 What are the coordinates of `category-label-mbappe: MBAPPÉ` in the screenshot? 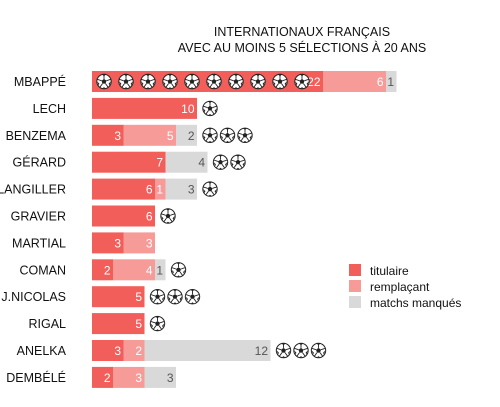 It's located at (40, 81).